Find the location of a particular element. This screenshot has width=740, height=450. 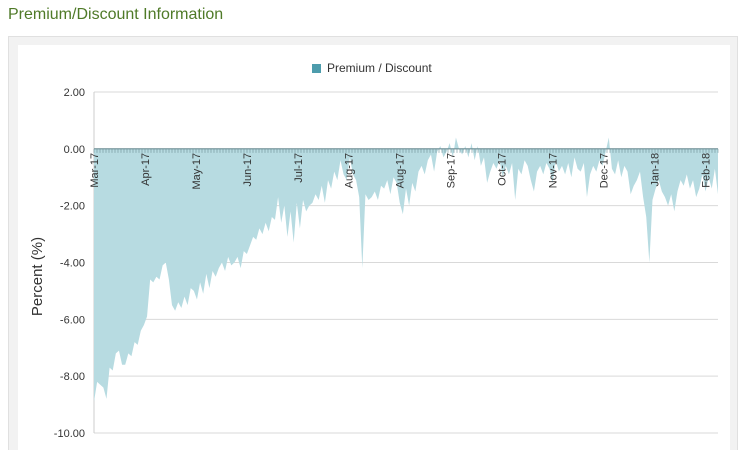

y-tick-label: -2.00 is located at coordinates (72, 207).